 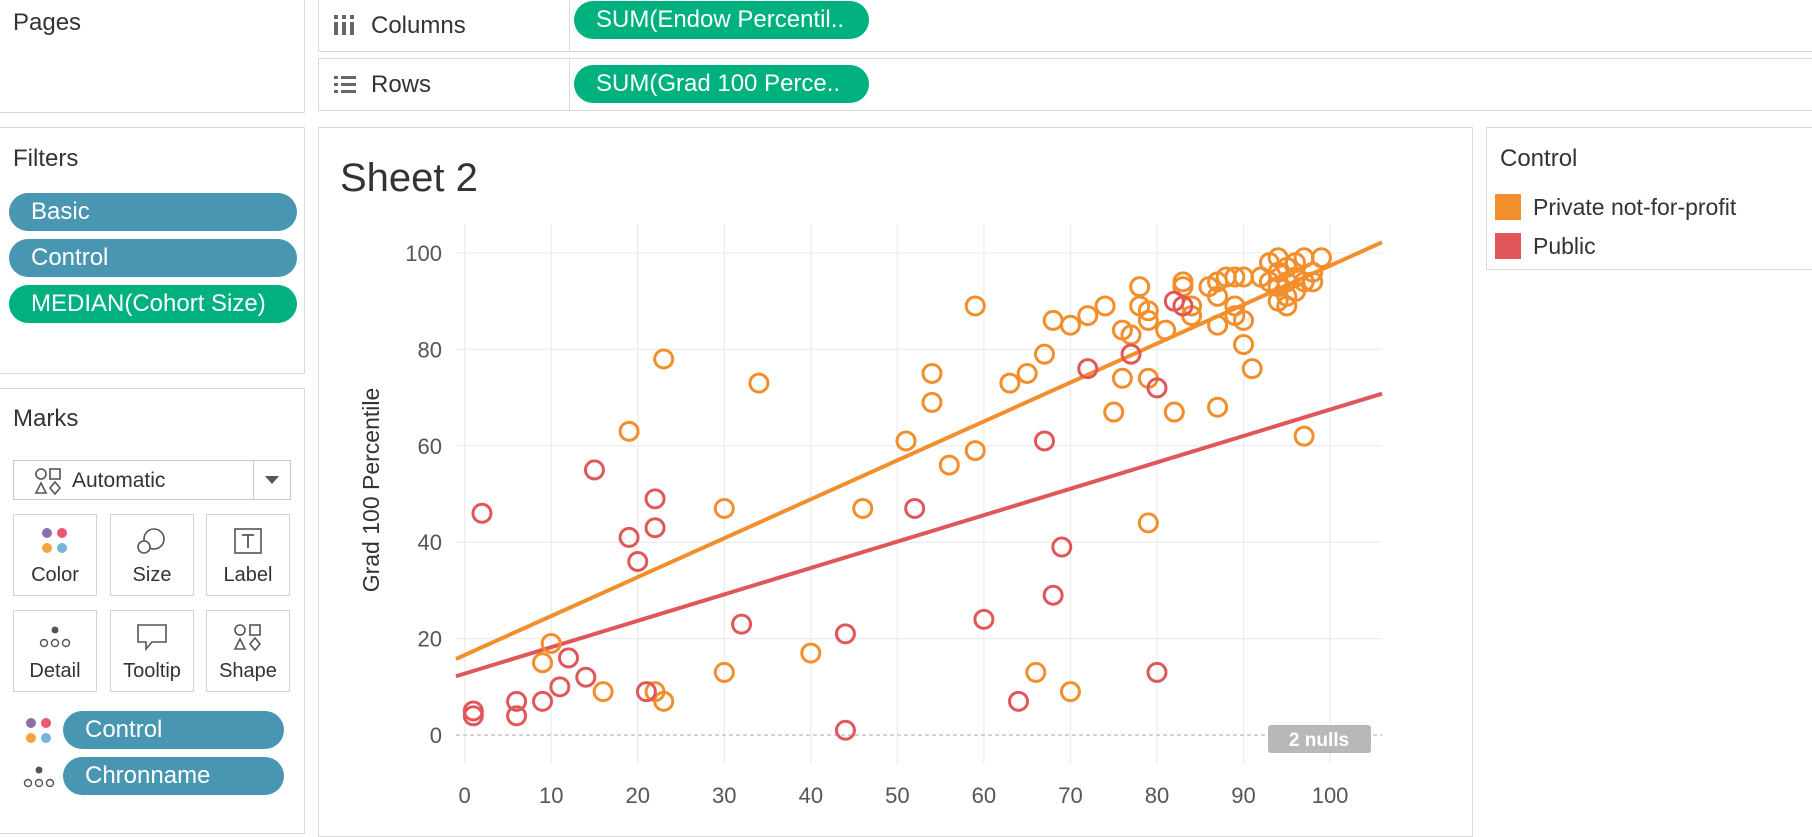 What do you see at coordinates (55, 651) in the screenshot?
I see `marks-detail-button: Detail` at bounding box center [55, 651].